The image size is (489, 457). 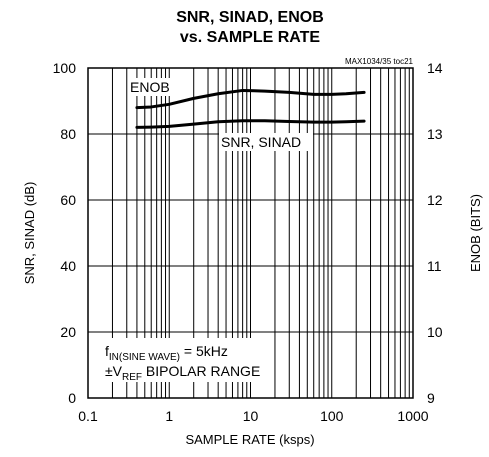 What do you see at coordinates (204, 351) in the screenshot?
I see `annotation-line1-rest: = 5kHz` at bounding box center [204, 351].